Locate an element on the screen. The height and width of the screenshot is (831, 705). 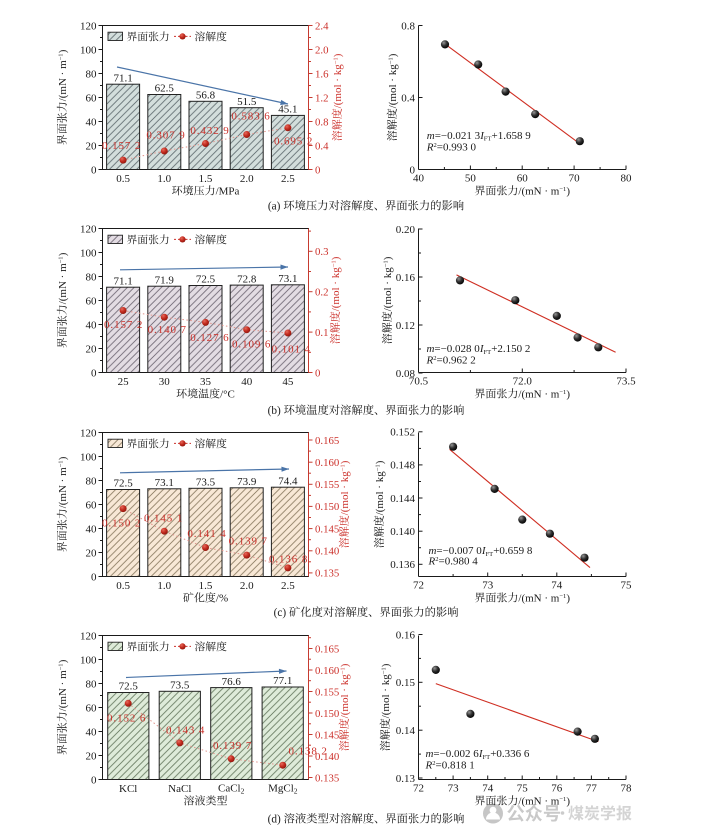
svg-text: 2.4 is located at coordinates (322, 26).